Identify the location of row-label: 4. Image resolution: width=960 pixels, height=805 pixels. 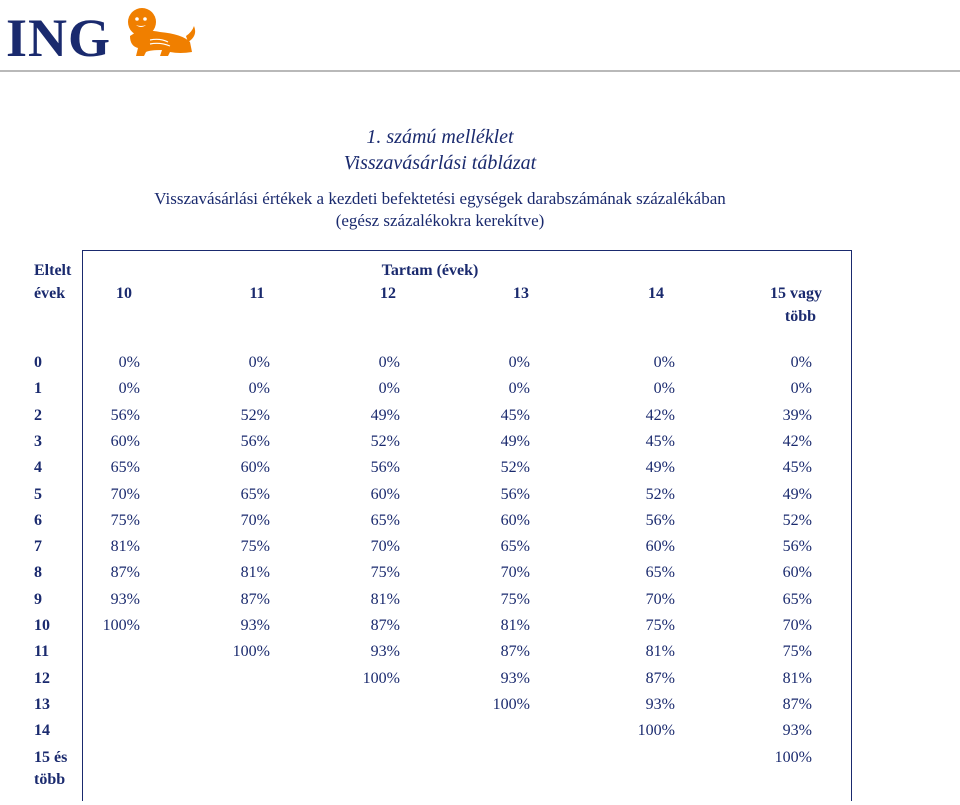
(38, 467).